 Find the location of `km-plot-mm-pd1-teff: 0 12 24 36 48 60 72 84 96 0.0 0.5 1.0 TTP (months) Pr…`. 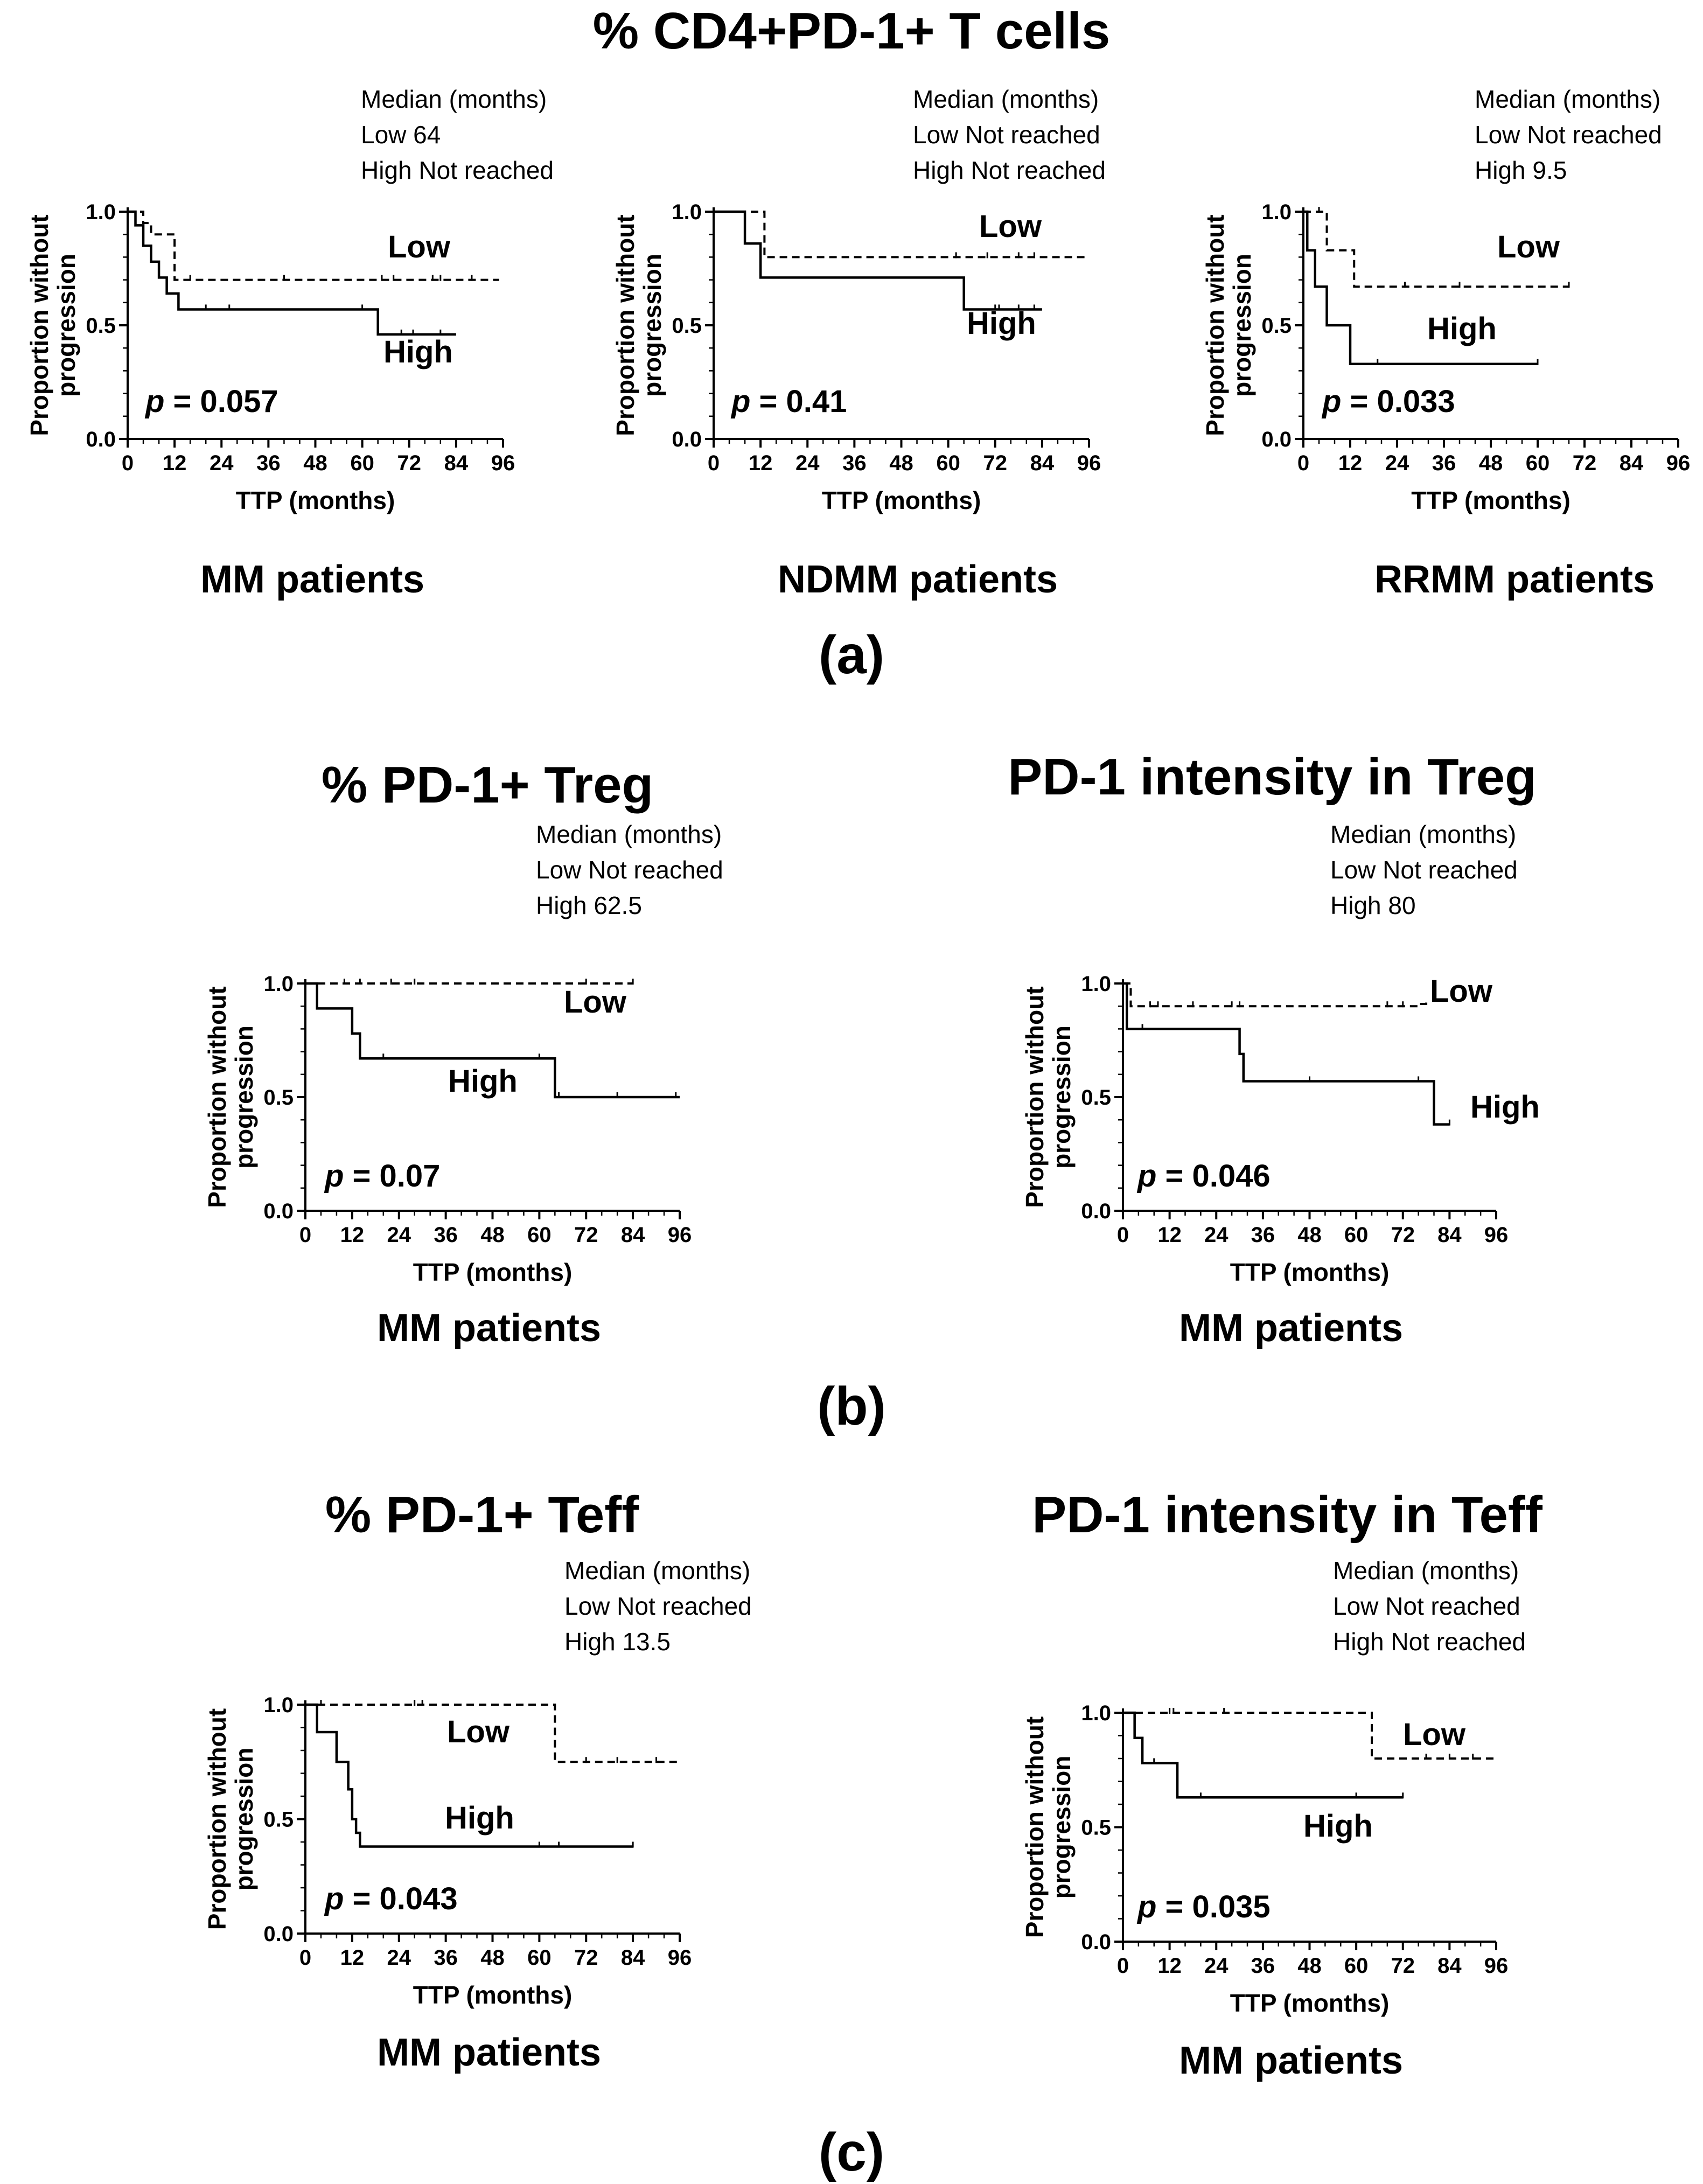

km-plot-mm-pd1-teff: 0 12 24 36 48 60 72 84 96 0.0 0.5 1.0 TTP (months) Pr… is located at coordinates (477, 1815).